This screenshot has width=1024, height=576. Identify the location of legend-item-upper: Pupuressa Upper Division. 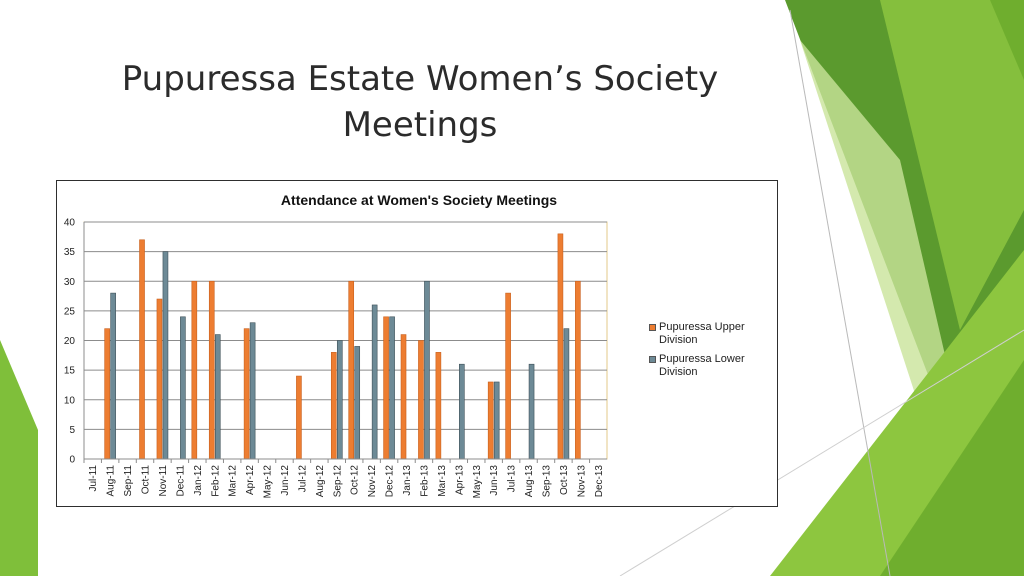
(709, 334).